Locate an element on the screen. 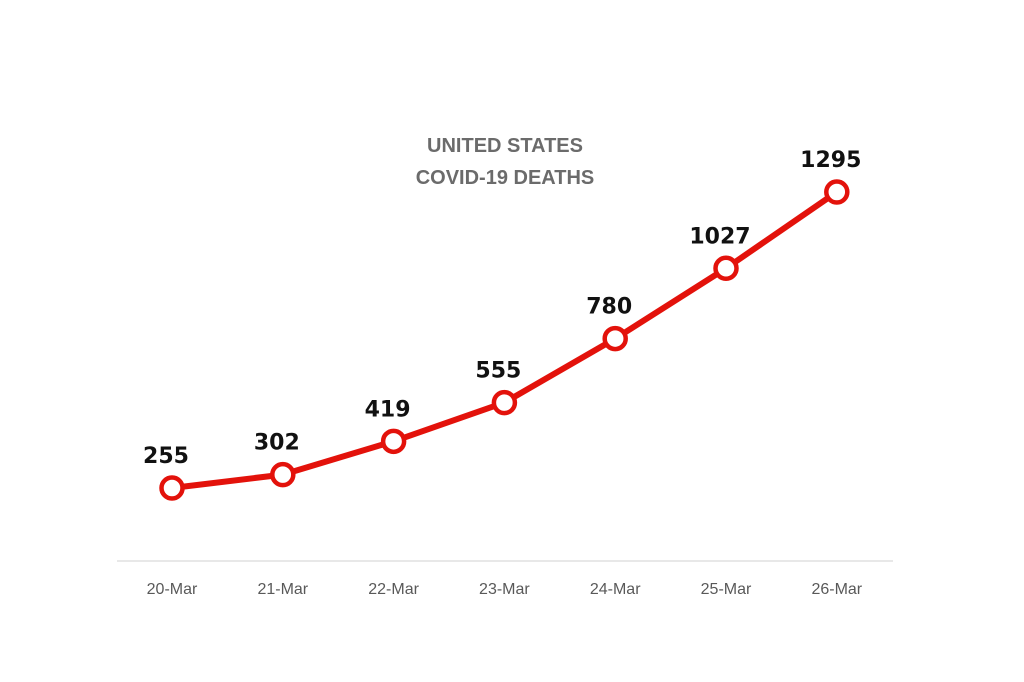 This screenshot has height=682, width=1024. data-label: 419 is located at coordinates (388, 409).